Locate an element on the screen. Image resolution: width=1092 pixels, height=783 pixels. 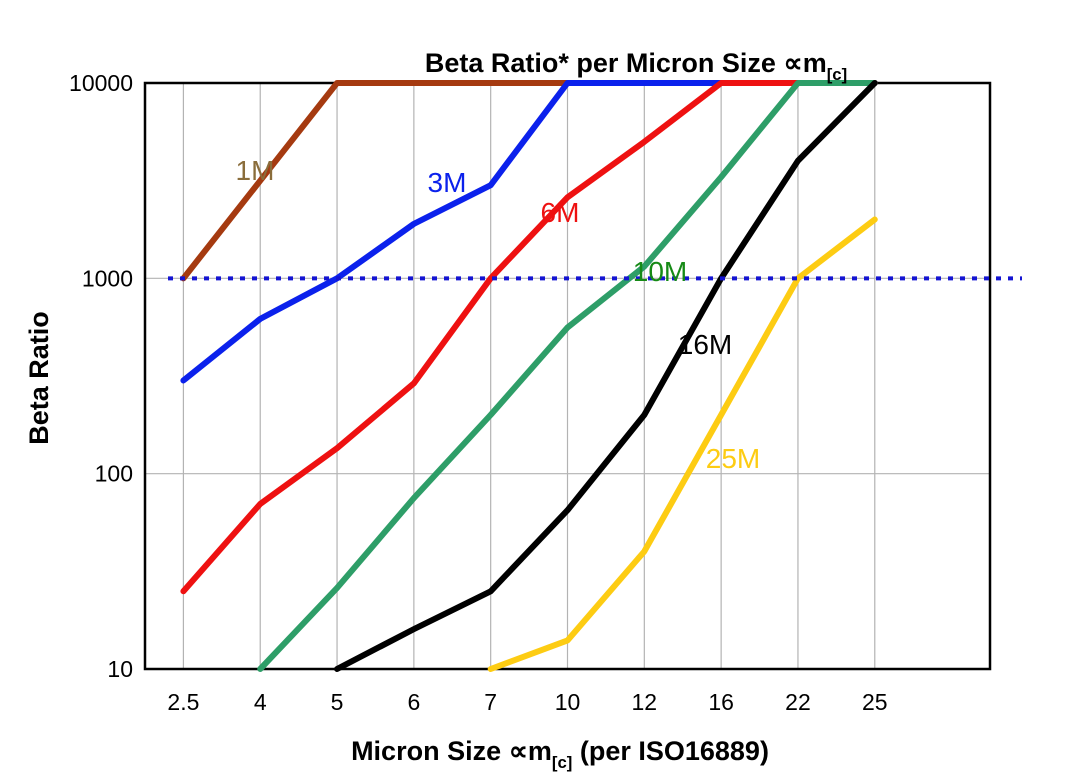
x-axis-title-subscript: [c] is located at coordinates (562, 762).